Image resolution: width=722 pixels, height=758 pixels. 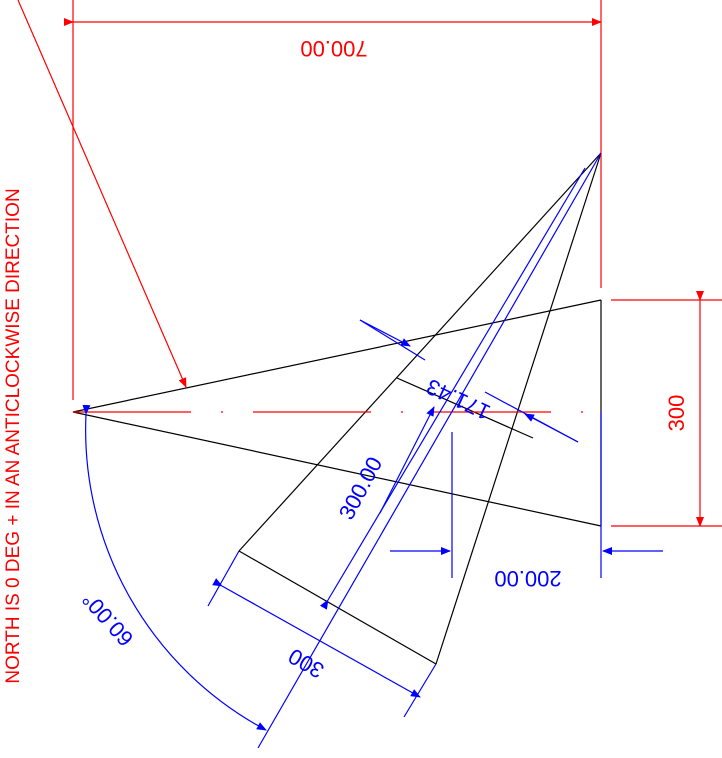 I want to click on wedge-top-edge, so click(x=337, y=356).